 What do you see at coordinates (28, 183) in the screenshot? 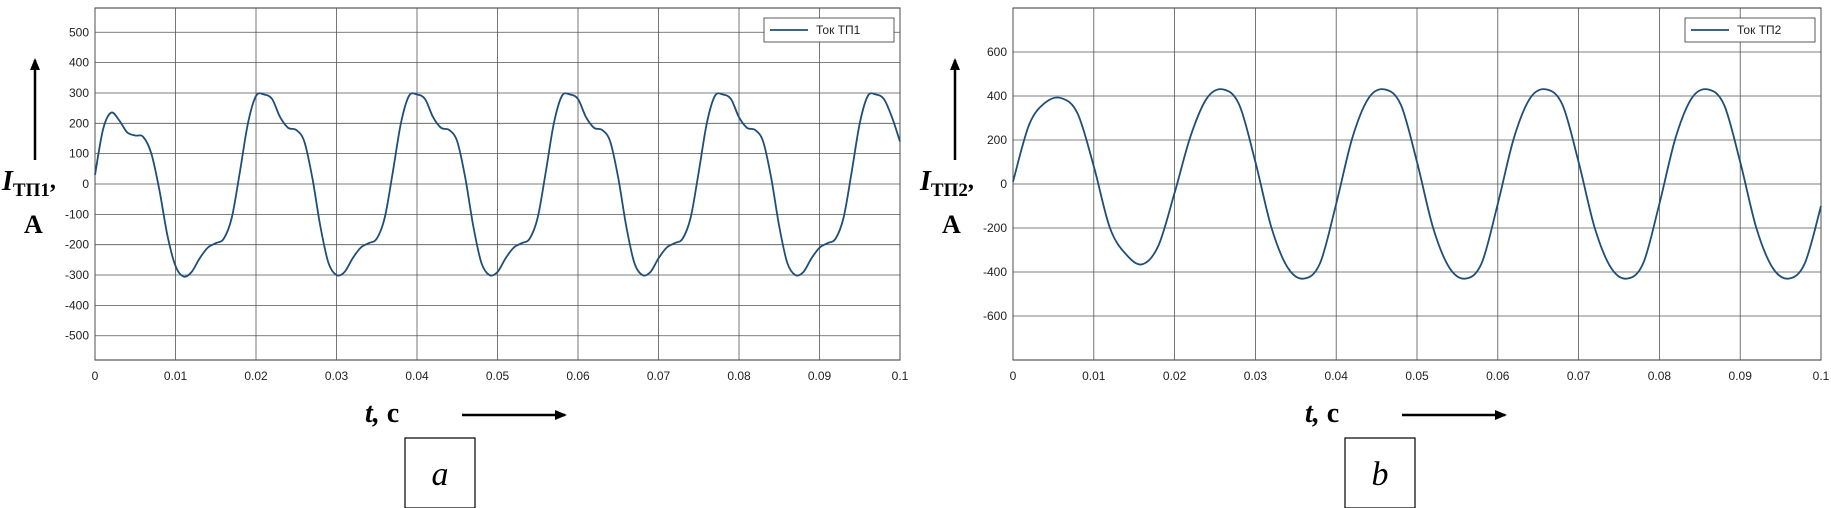
I see `y-axis-label: IТП1,` at bounding box center [28, 183].